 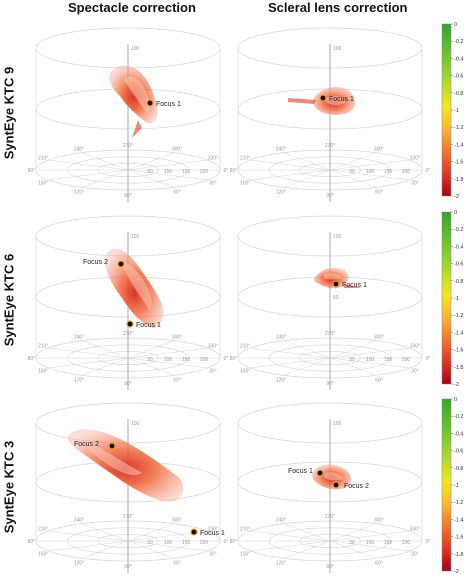 I want to click on colorbar-tick-label: -2, so click(x=456, y=197).